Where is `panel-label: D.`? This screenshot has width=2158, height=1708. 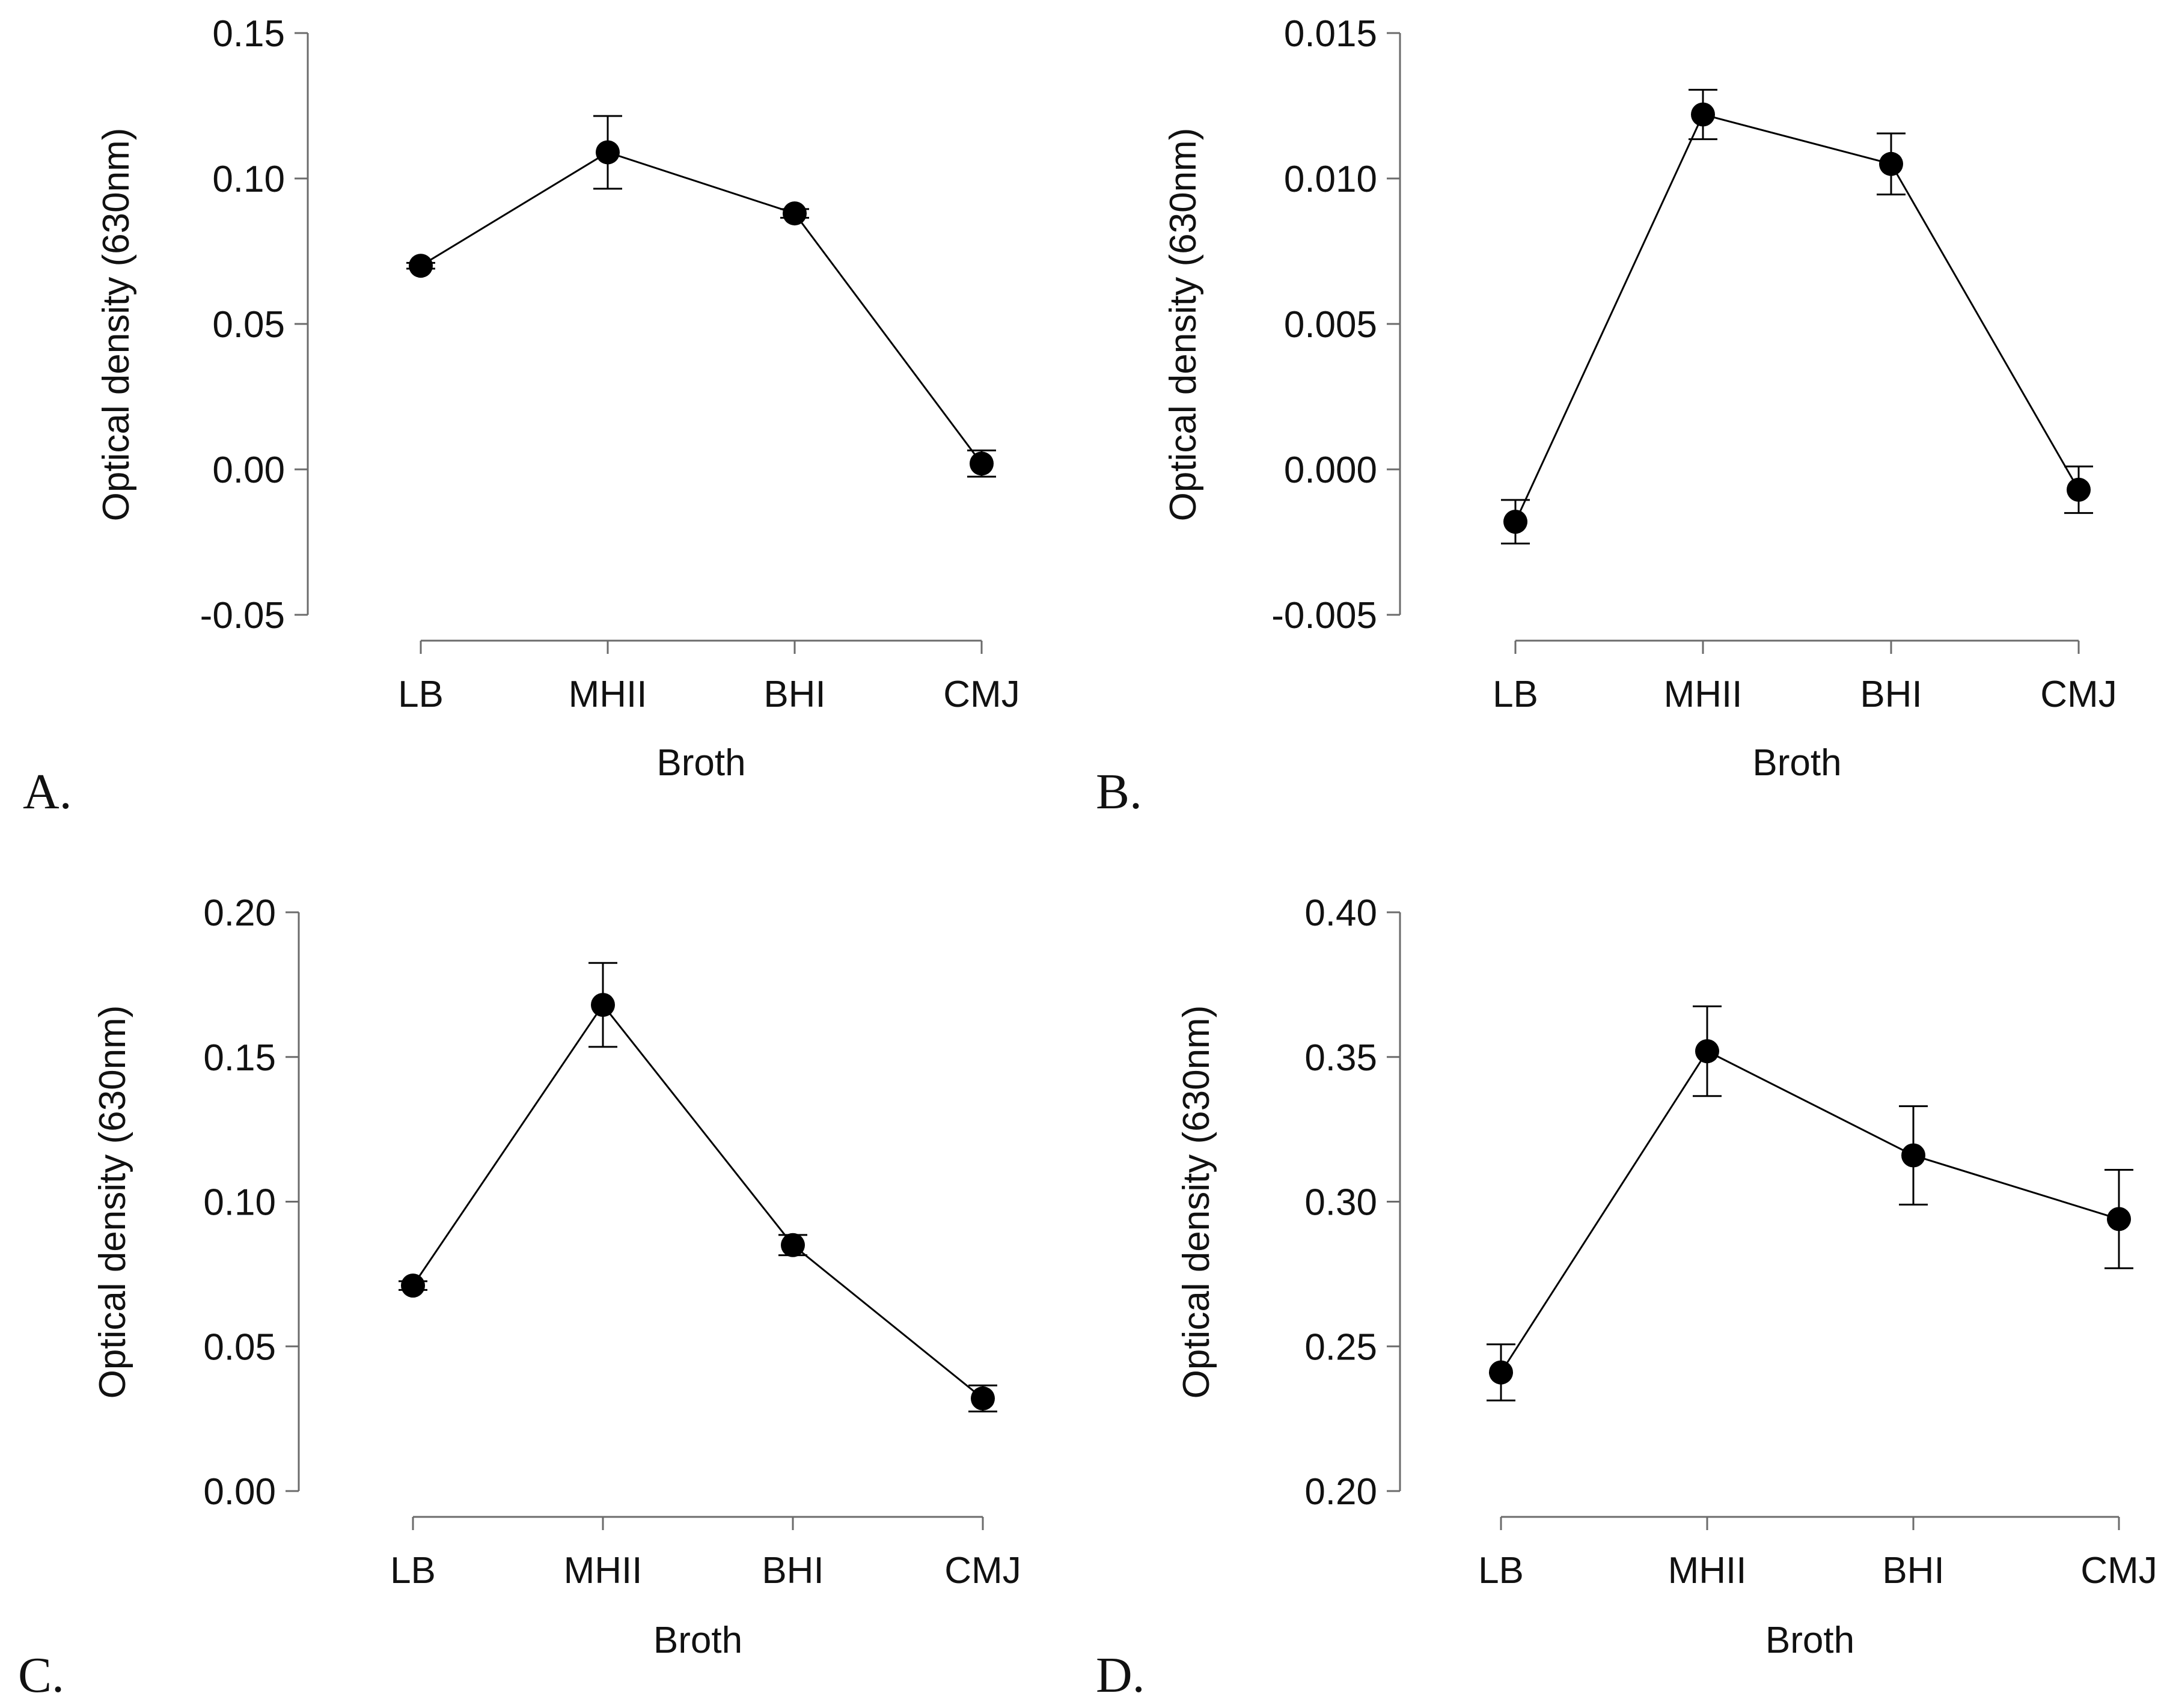
panel-label: D. is located at coordinates (1120, 1675).